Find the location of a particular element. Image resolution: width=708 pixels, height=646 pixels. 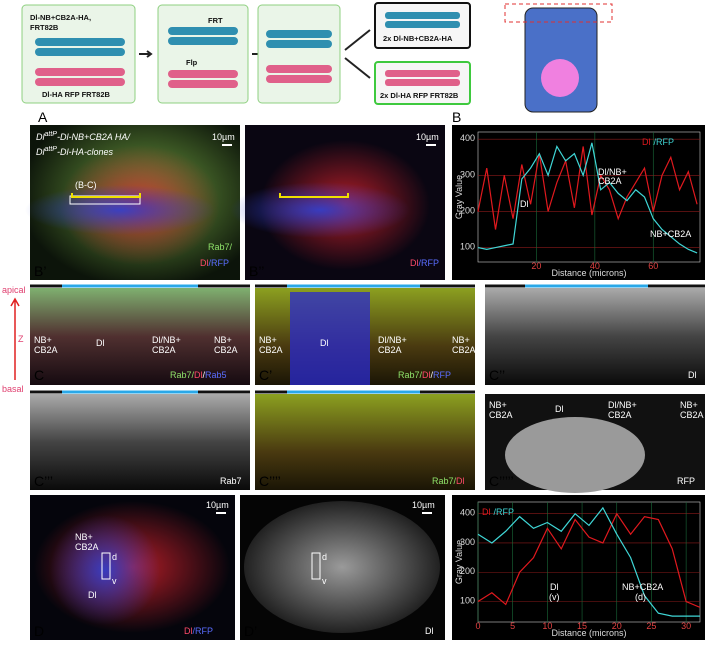

annotation: Dl is located at coordinates (554, 587).